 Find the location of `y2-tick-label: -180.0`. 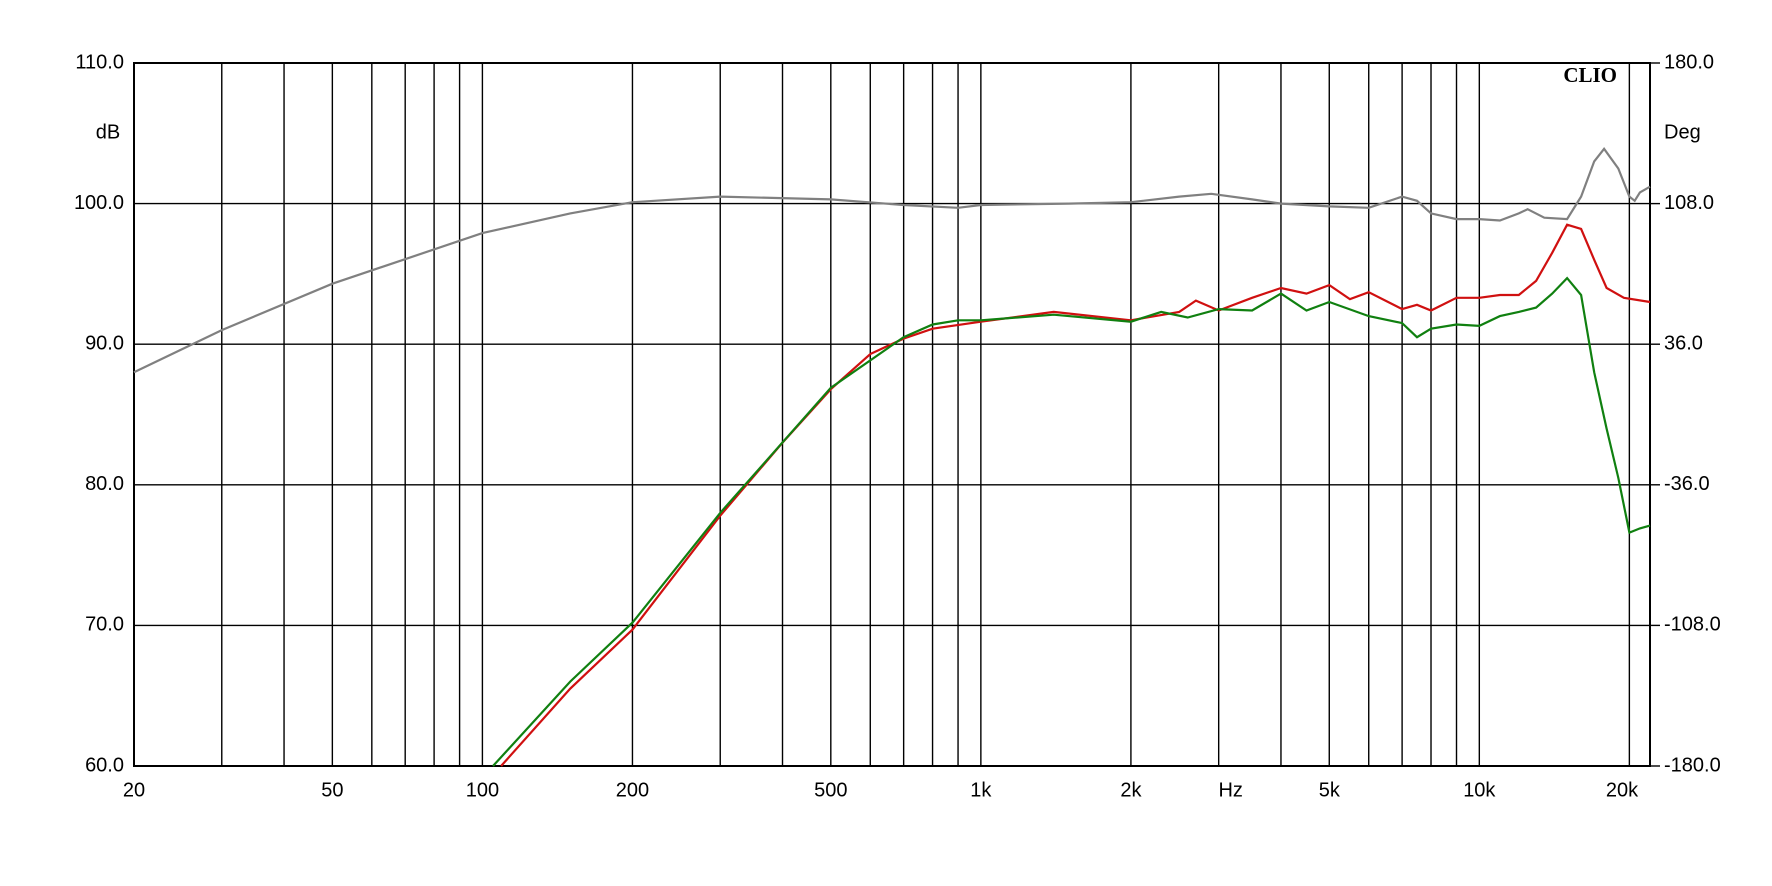

y2-tick-label: -180.0 is located at coordinates (1692, 765).